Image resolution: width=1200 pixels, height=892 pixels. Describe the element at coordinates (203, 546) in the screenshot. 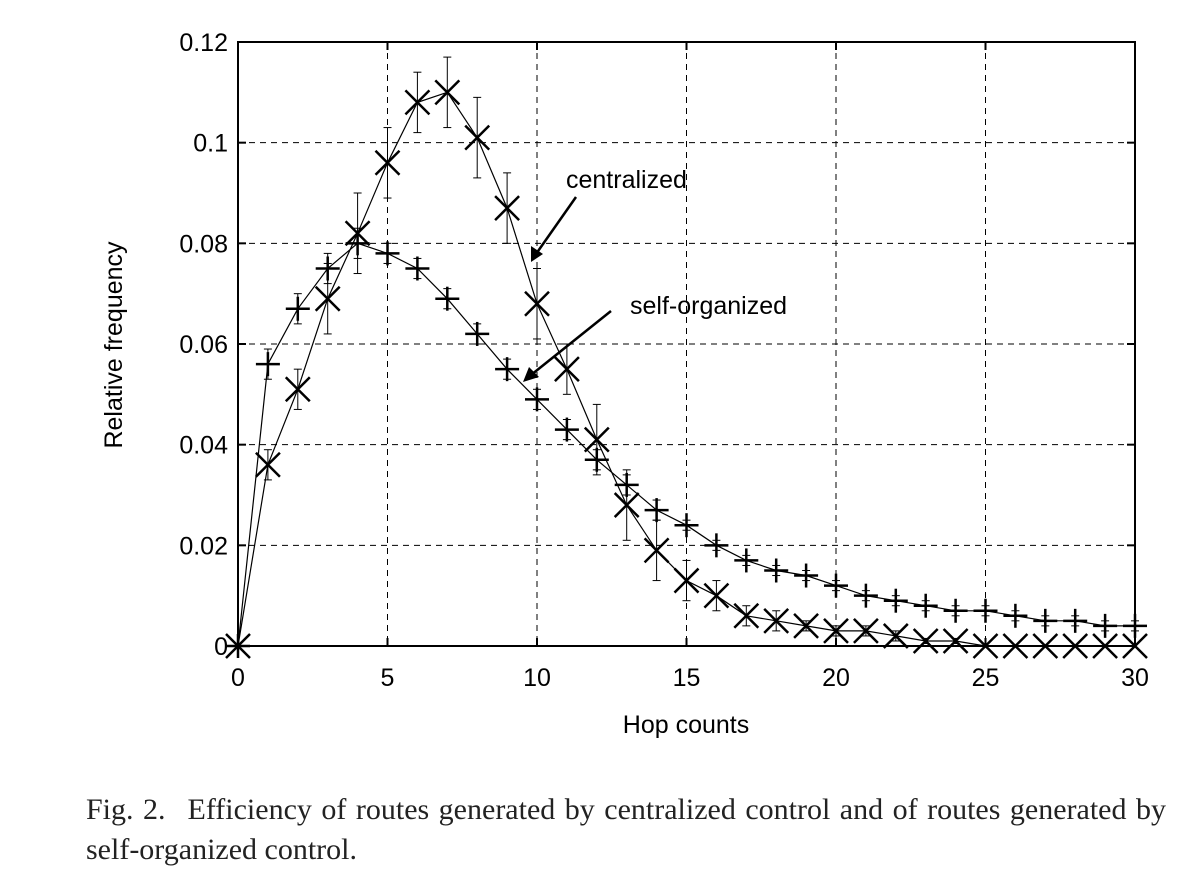

I see `y-tick-label: 0.02` at that location.